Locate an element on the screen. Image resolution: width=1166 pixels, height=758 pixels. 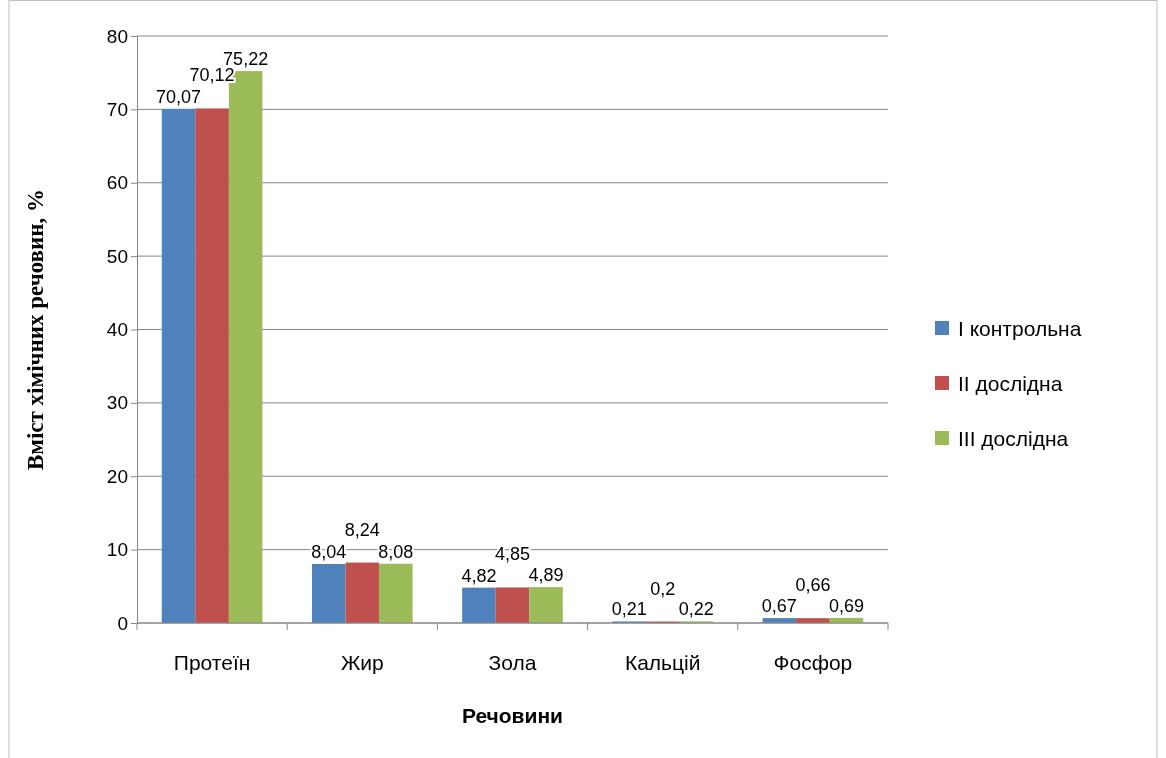
y-tick-label: 40 is located at coordinates (117, 330).